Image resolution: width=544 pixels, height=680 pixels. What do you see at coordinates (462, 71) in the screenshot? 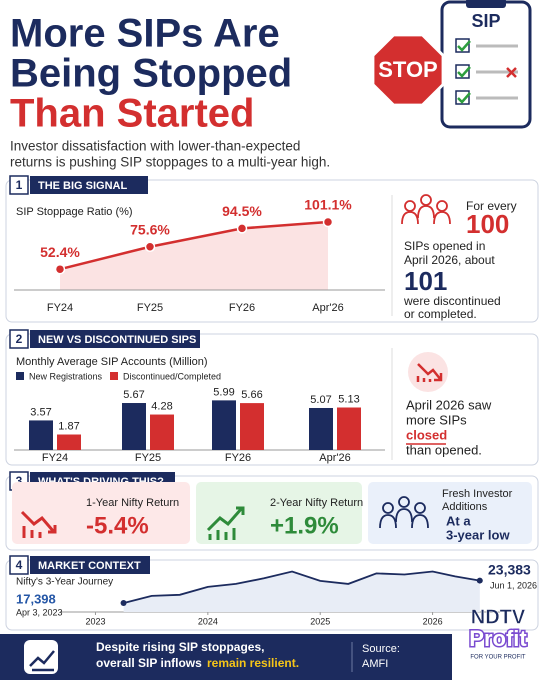
I see `checkbox` at bounding box center [462, 71].